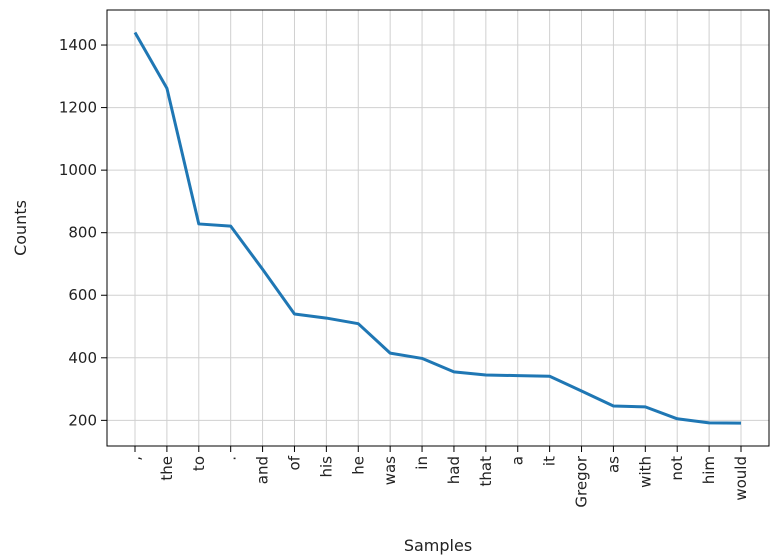 The image size is (771, 558). What do you see at coordinates (550, 461) in the screenshot?
I see `x-tick-label: it` at bounding box center [550, 461].